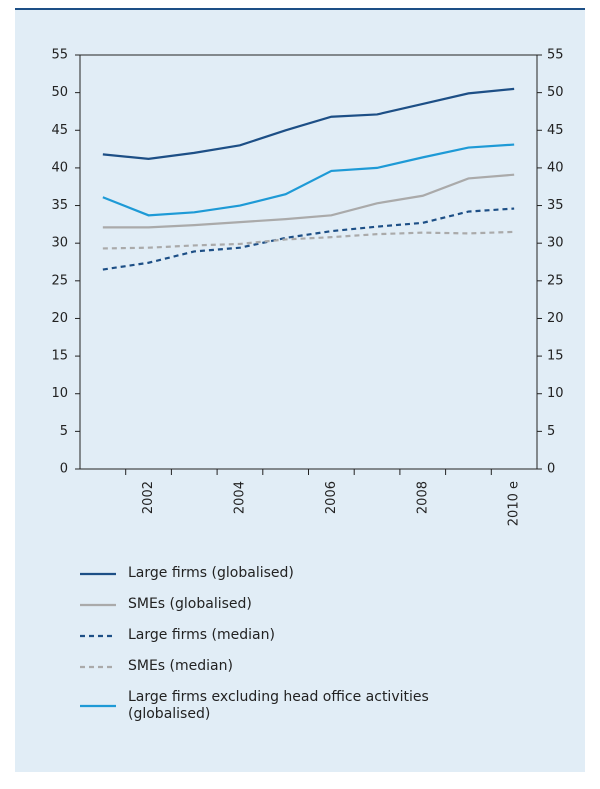  What do you see at coordinates (555, 318) in the screenshot?
I see `y2-tick-label: 20` at bounding box center [555, 318].